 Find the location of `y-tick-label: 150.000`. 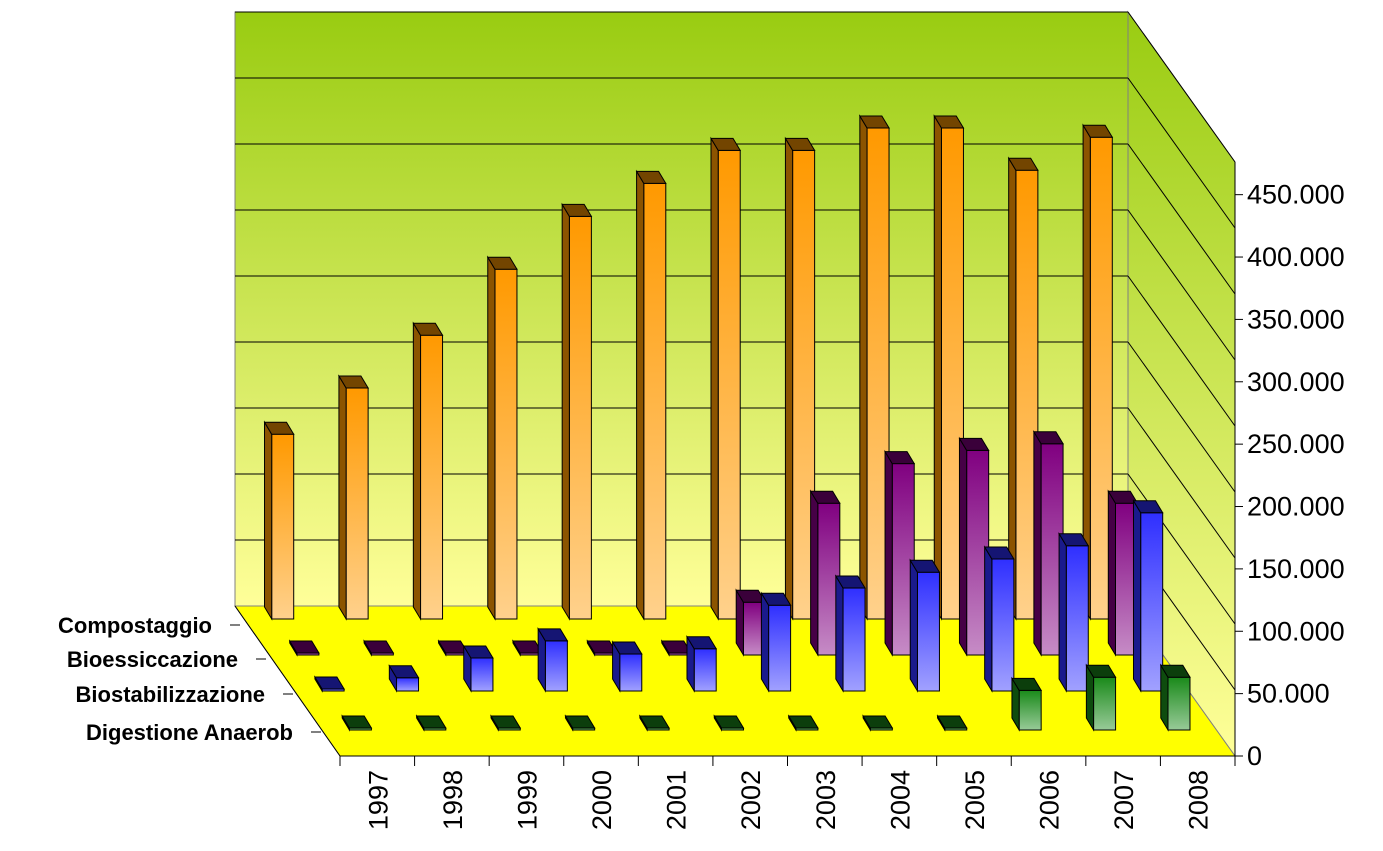

y-tick-label: 150.000 is located at coordinates (1296, 569).